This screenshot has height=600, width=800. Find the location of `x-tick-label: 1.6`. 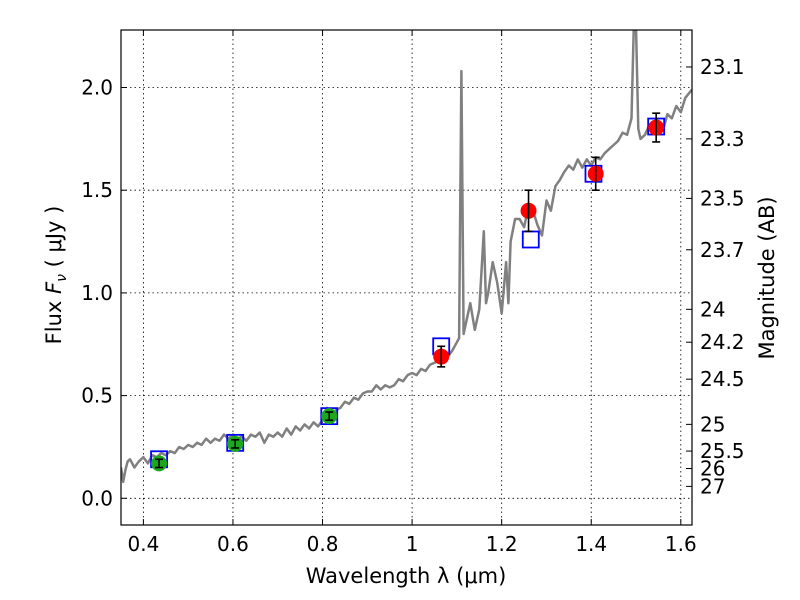

x-tick-label: 1.6 is located at coordinates (681, 544).